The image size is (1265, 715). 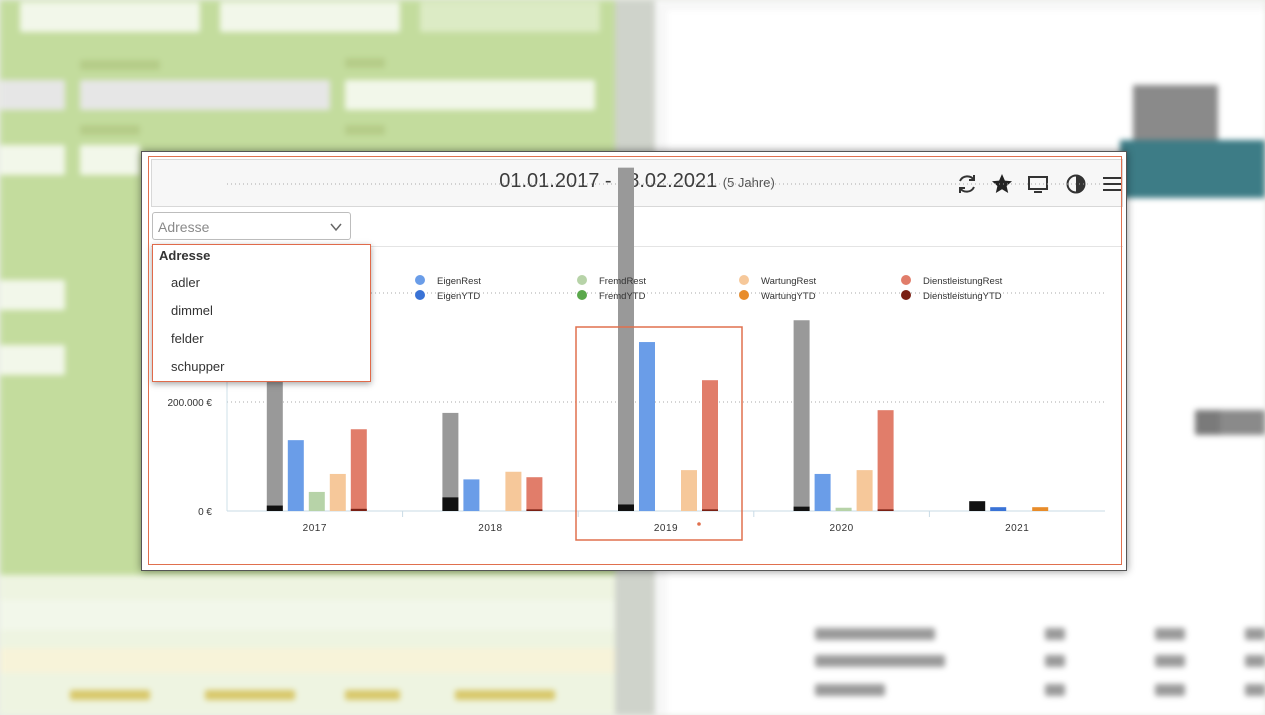 I want to click on address-dropdown: Adresse adler dimmel felder schupper, so click(x=261, y=313).